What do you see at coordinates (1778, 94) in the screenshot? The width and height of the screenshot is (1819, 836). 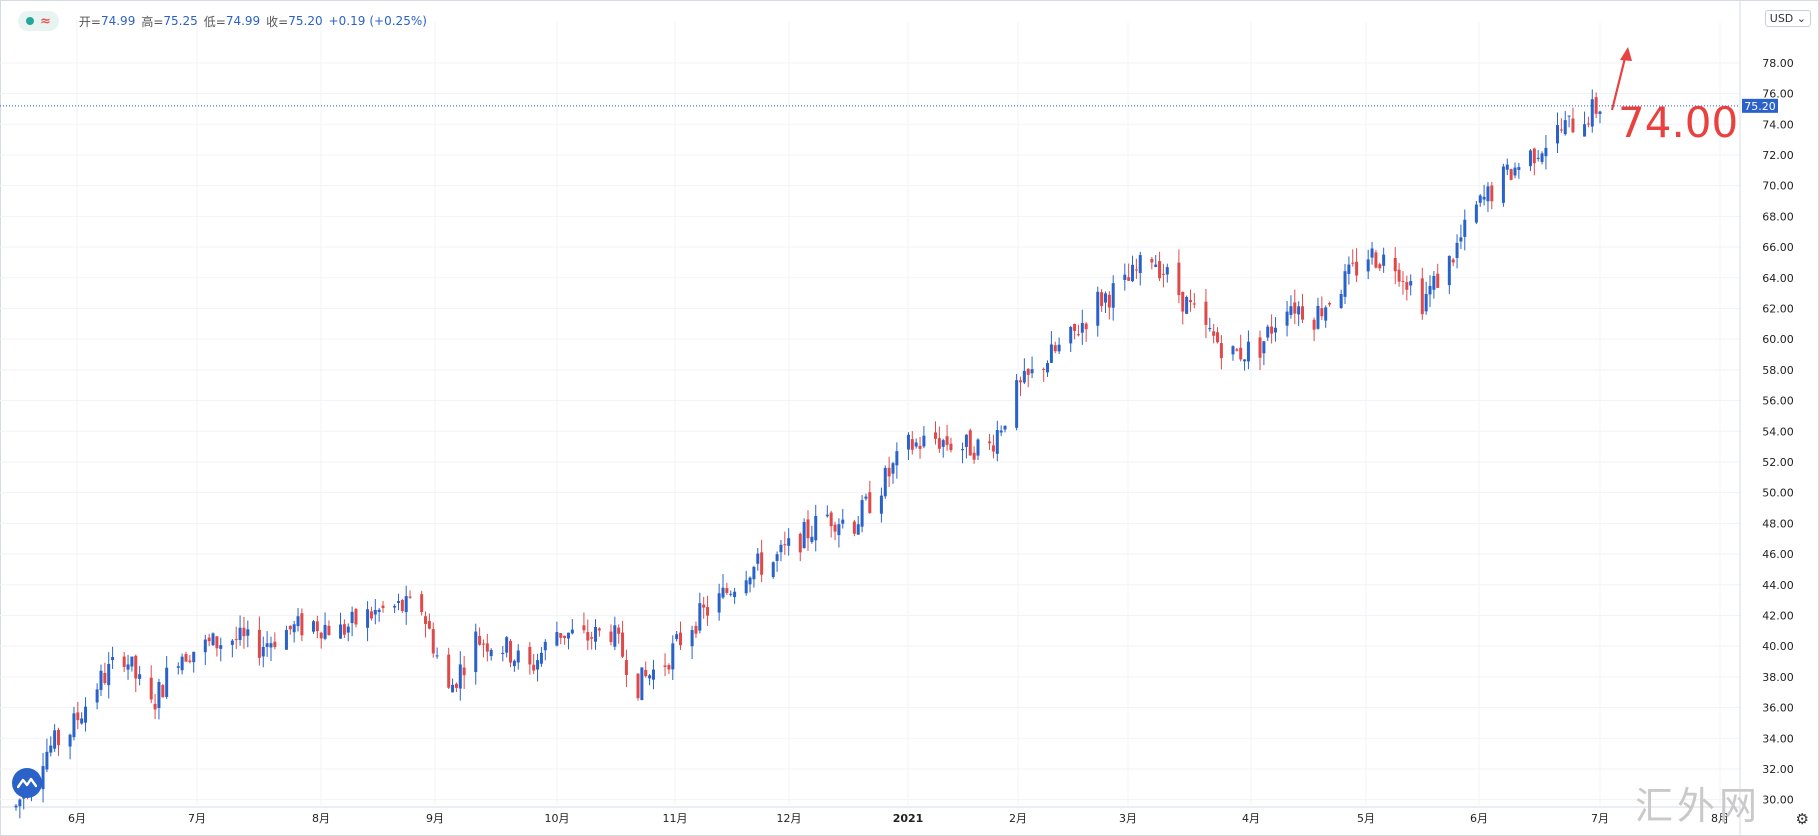 I see `y-tick-label: 76.00` at bounding box center [1778, 94].